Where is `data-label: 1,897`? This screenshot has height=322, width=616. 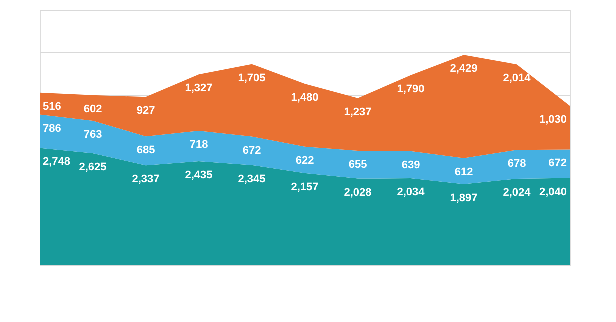
data-label: 1,897 is located at coordinates (464, 198).